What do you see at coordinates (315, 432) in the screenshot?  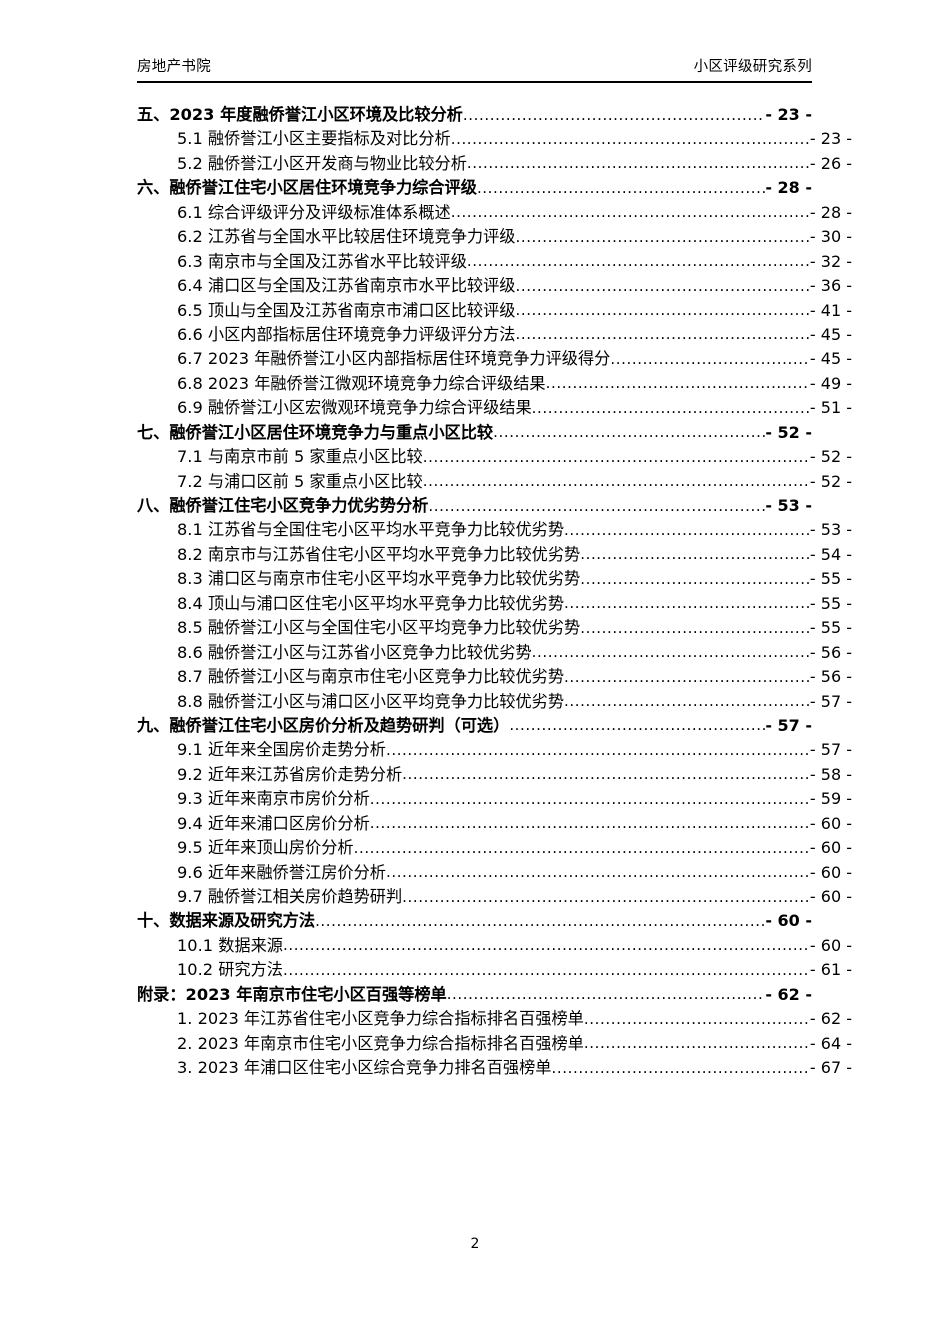 I see `toc-entry-label: 七、融侨誉江小区居住环境竞争力与重点小区比较` at bounding box center [315, 432].